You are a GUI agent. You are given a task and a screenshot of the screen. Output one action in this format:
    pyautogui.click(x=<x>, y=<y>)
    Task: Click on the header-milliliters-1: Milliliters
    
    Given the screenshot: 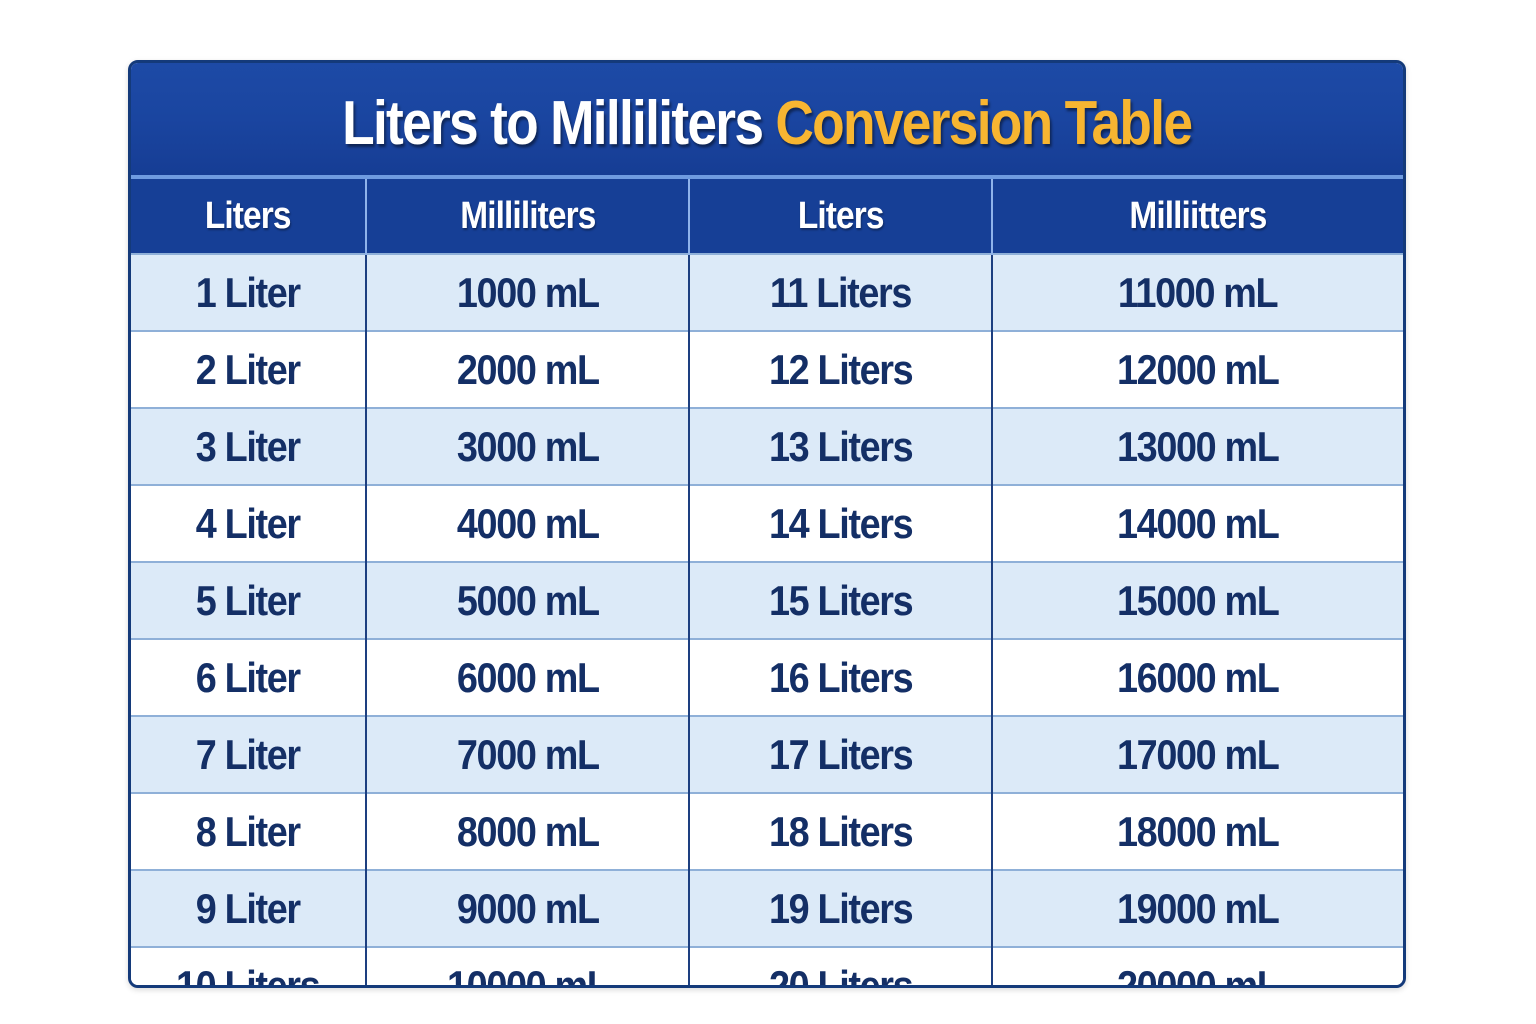 What is the action you would take?
    pyautogui.click(x=528, y=216)
    